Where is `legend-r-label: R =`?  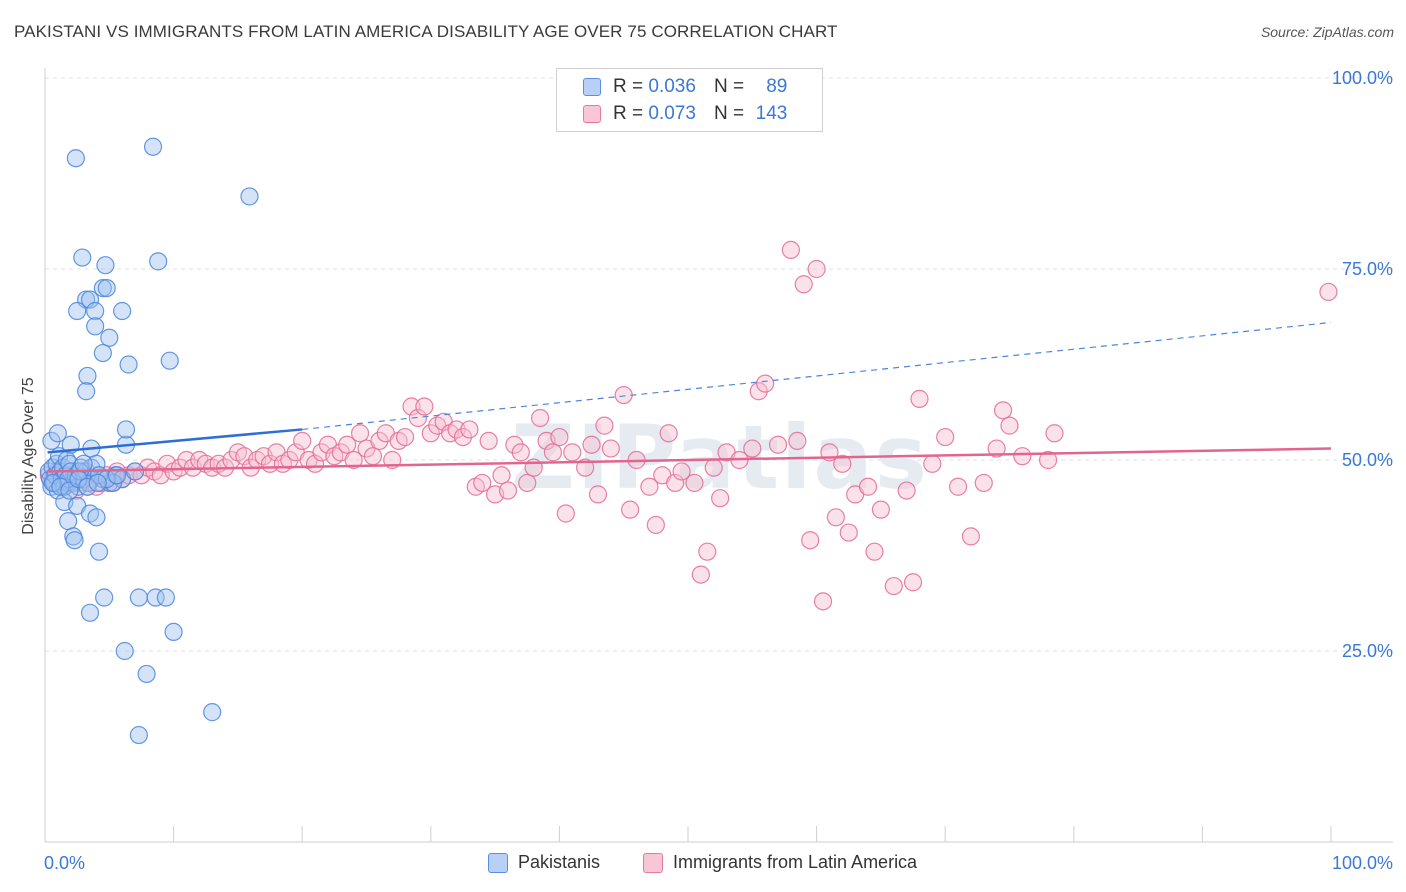
legend-r-label: R = is located at coordinates (628, 86).